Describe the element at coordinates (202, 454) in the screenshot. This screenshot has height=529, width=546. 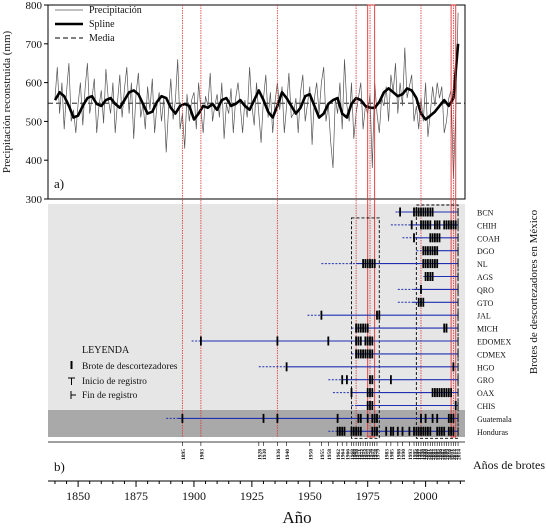
I see `outbreak-year-label: 1903` at that location.